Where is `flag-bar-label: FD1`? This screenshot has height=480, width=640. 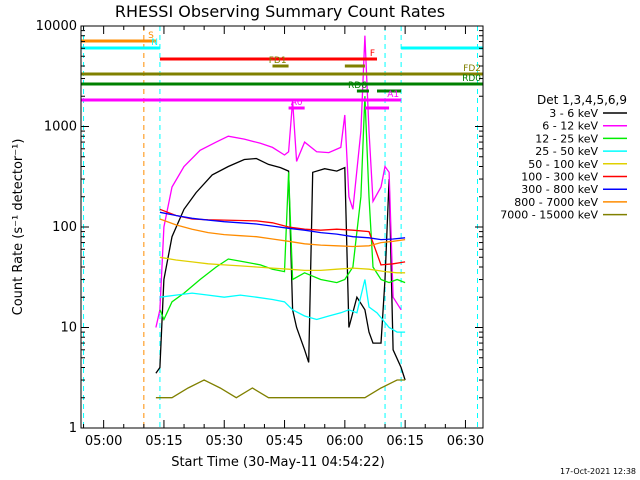 flag-bar-label: FD1 is located at coordinates (278, 61).